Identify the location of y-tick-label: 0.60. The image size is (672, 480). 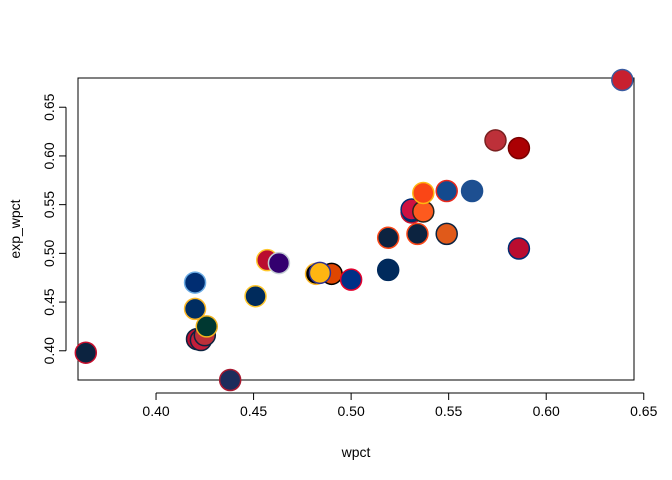
(49, 155).